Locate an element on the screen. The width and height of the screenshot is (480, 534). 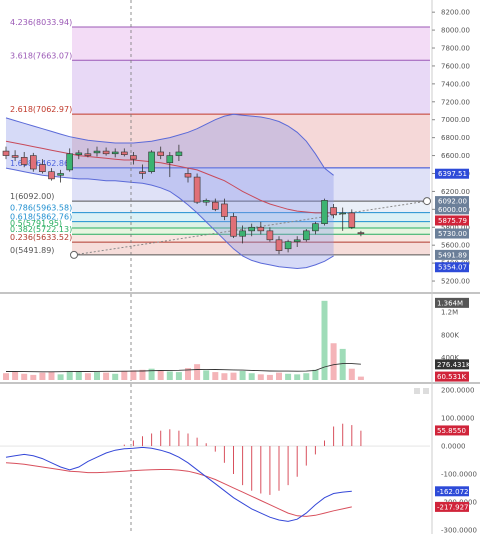
price-tag-label: 6092.00 is located at coordinates (452, 202).